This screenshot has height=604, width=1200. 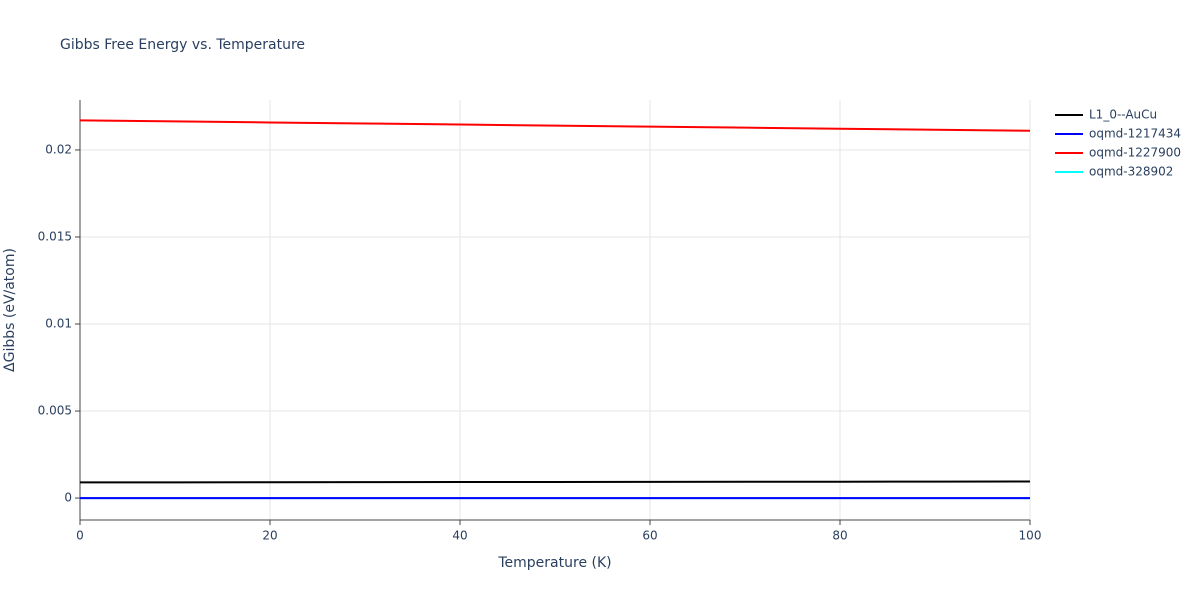 What do you see at coordinates (55, 411) in the screenshot?
I see `y-tick-label: 0.005` at bounding box center [55, 411].